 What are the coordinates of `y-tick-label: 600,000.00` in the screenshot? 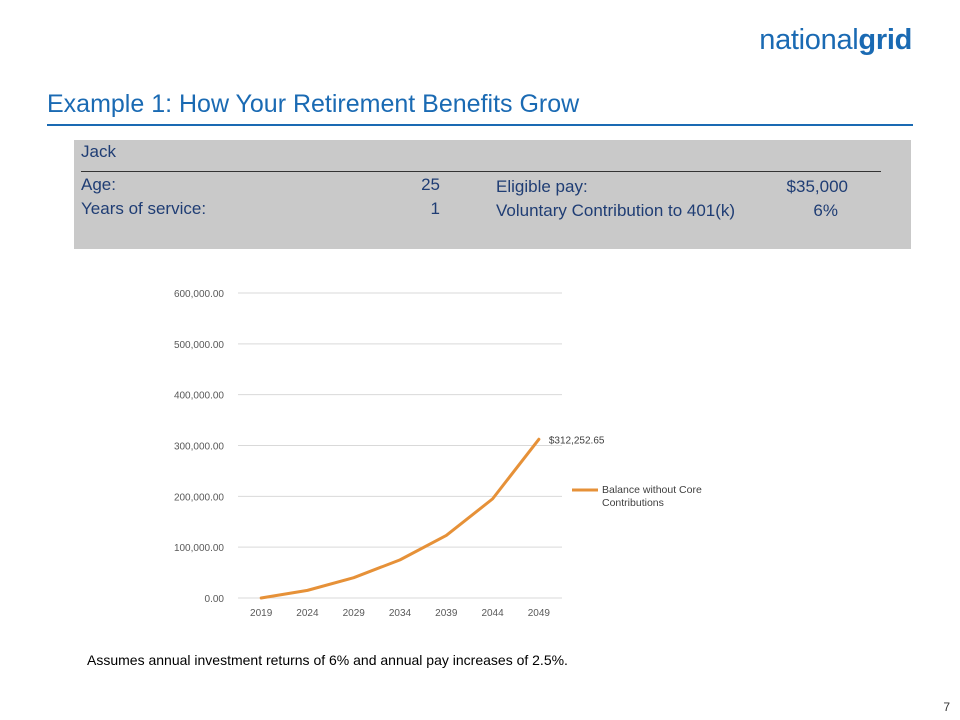 It's located at (199, 294).